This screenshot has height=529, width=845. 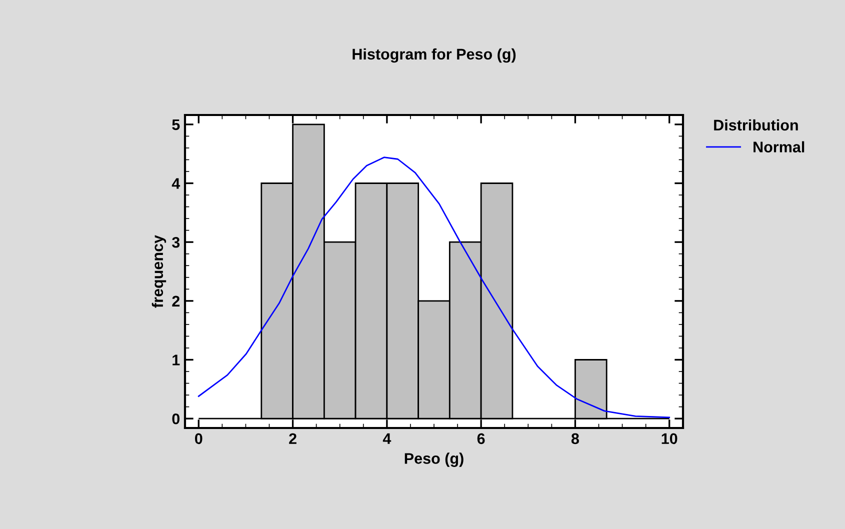 What do you see at coordinates (159, 271) in the screenshot?
I see `y-axis-title: frequency` at bounding box center [159, 271].